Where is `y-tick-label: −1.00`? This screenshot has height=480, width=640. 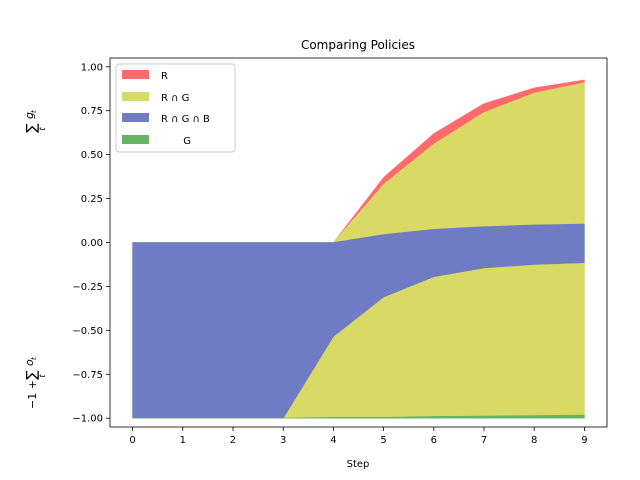 y-tick-label: −1.00 is located at coordinates (87, 419).